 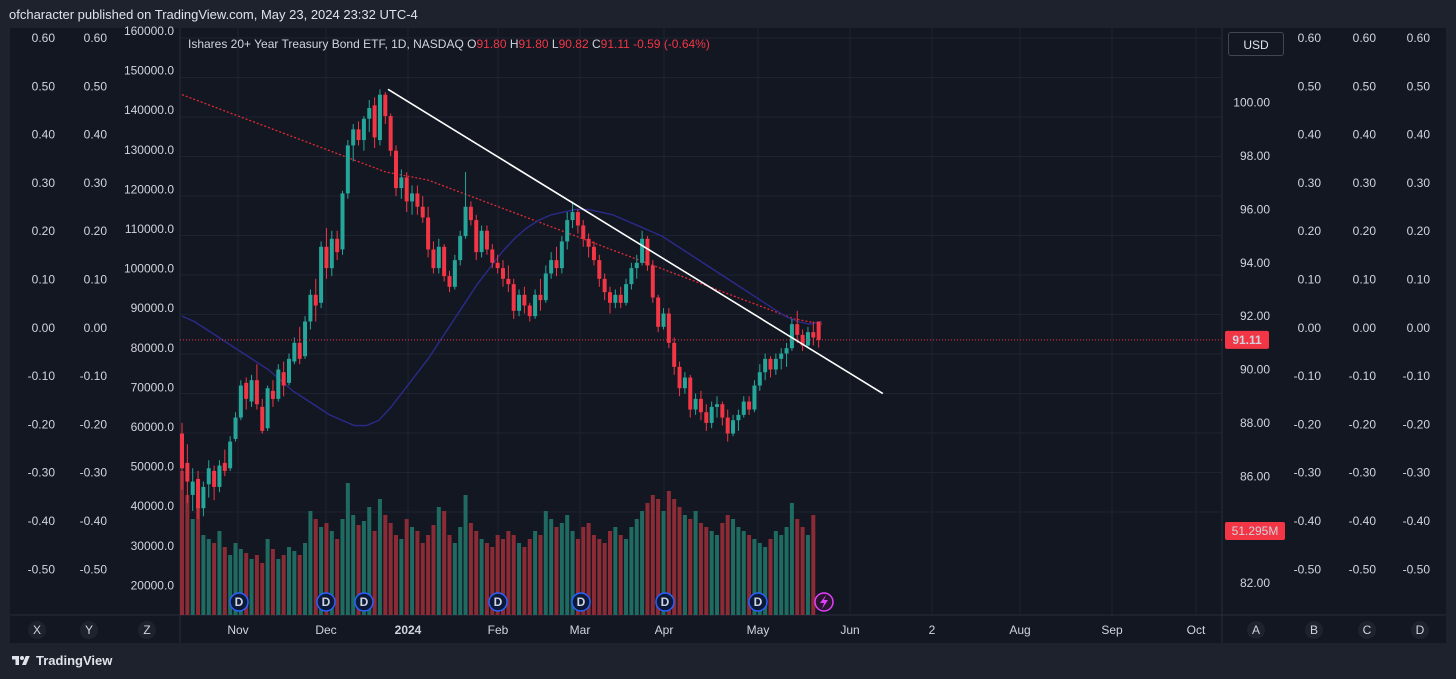 What do you see at coordinates (1196, 630) in the screenshot?
I see `time-tick-label: Oct` at bounding box center [1196, 630].